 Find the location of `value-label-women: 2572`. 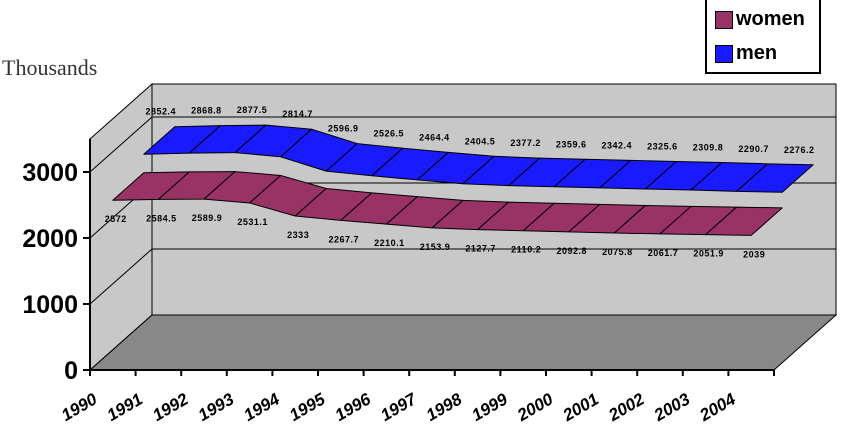

value-label-women: 2572 is located at coordinates (116, 219).